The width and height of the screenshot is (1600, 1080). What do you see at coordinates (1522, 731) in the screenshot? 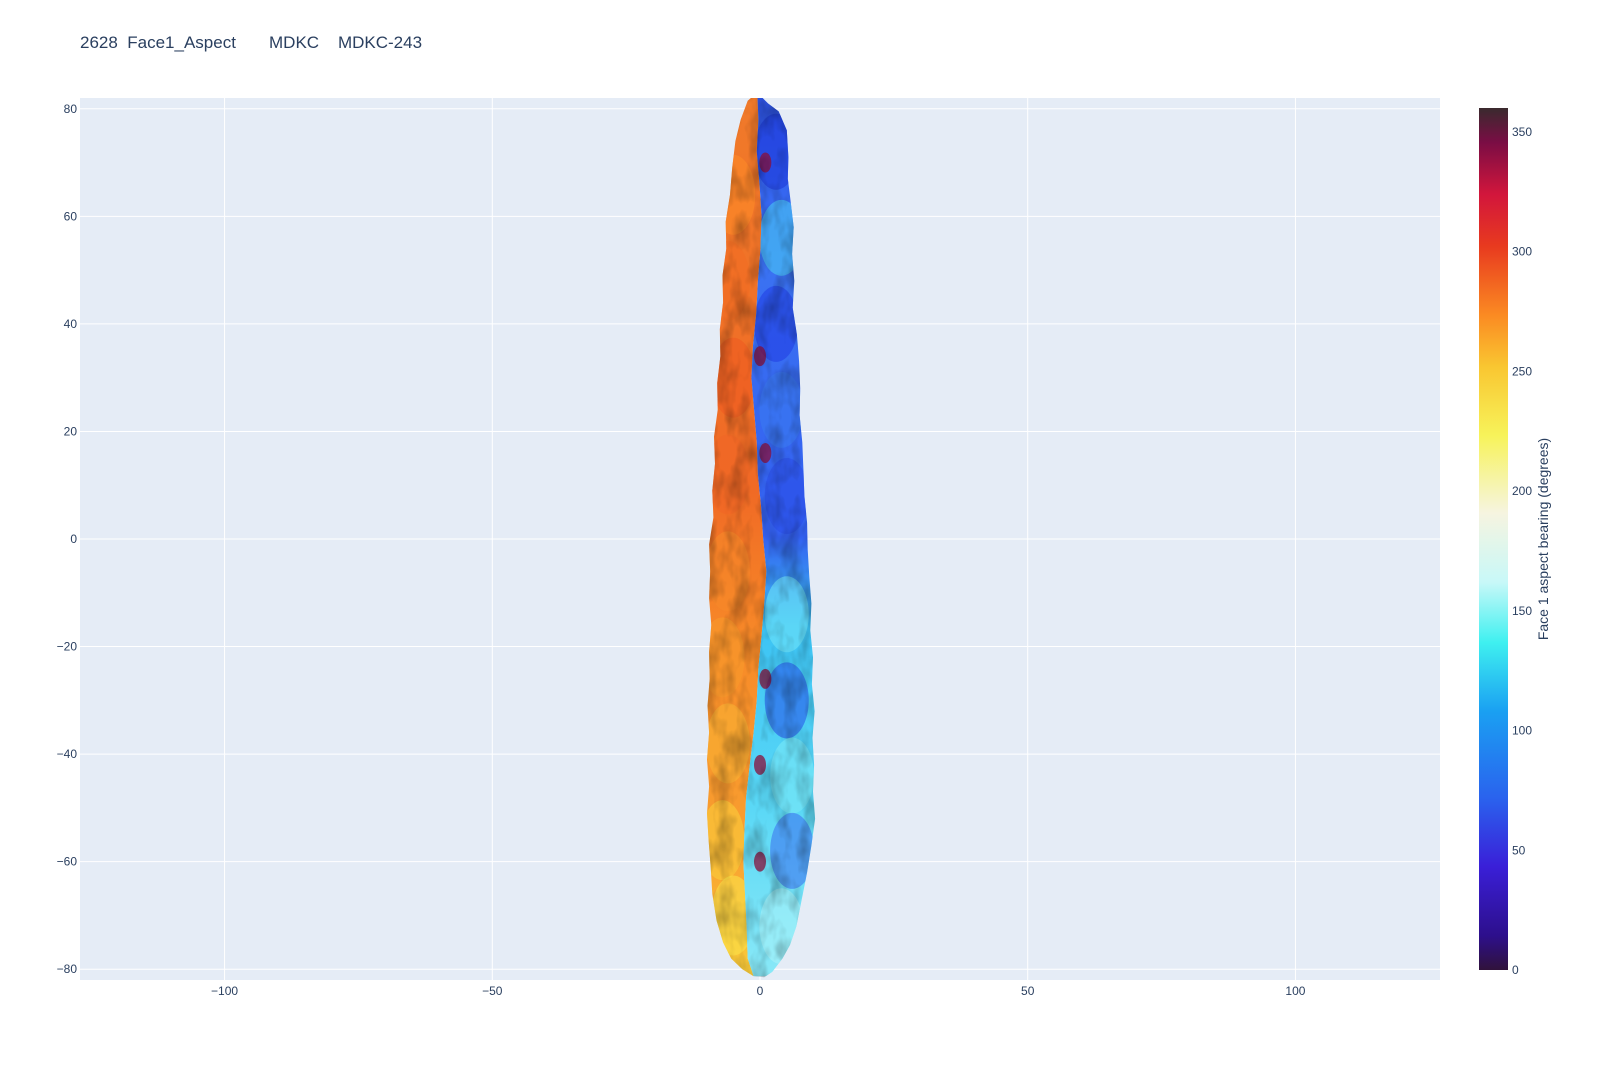
I see `colorbar-tick-label: 100` at bounding box center [1522, 731].